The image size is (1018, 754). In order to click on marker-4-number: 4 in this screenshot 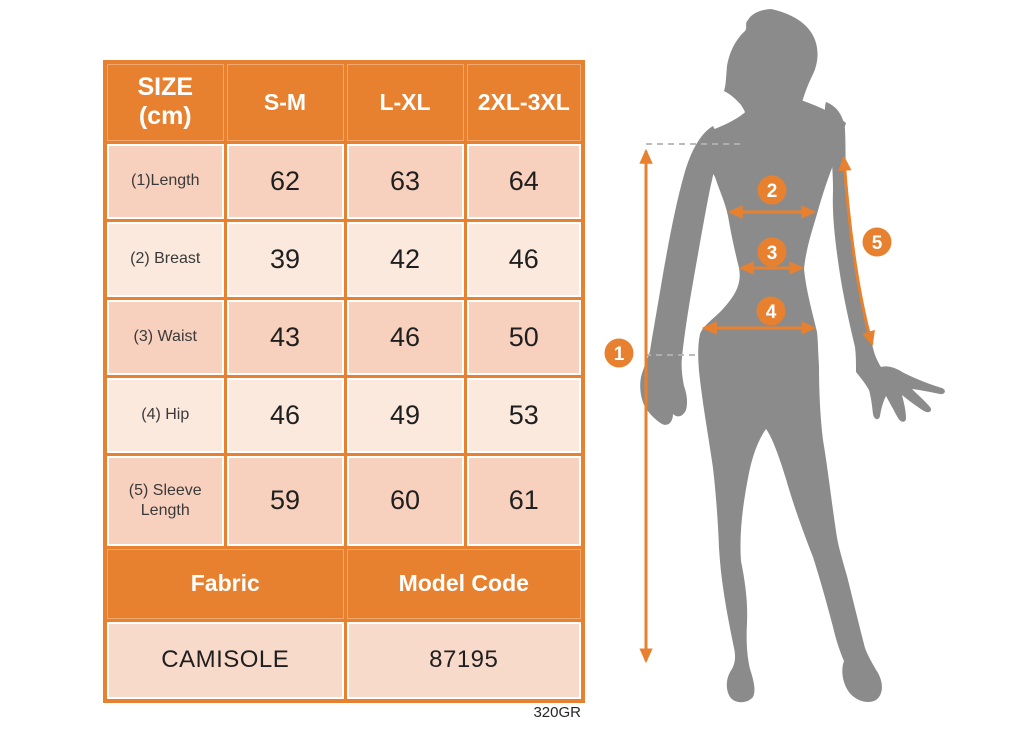, I will do `click(771, 312)`.